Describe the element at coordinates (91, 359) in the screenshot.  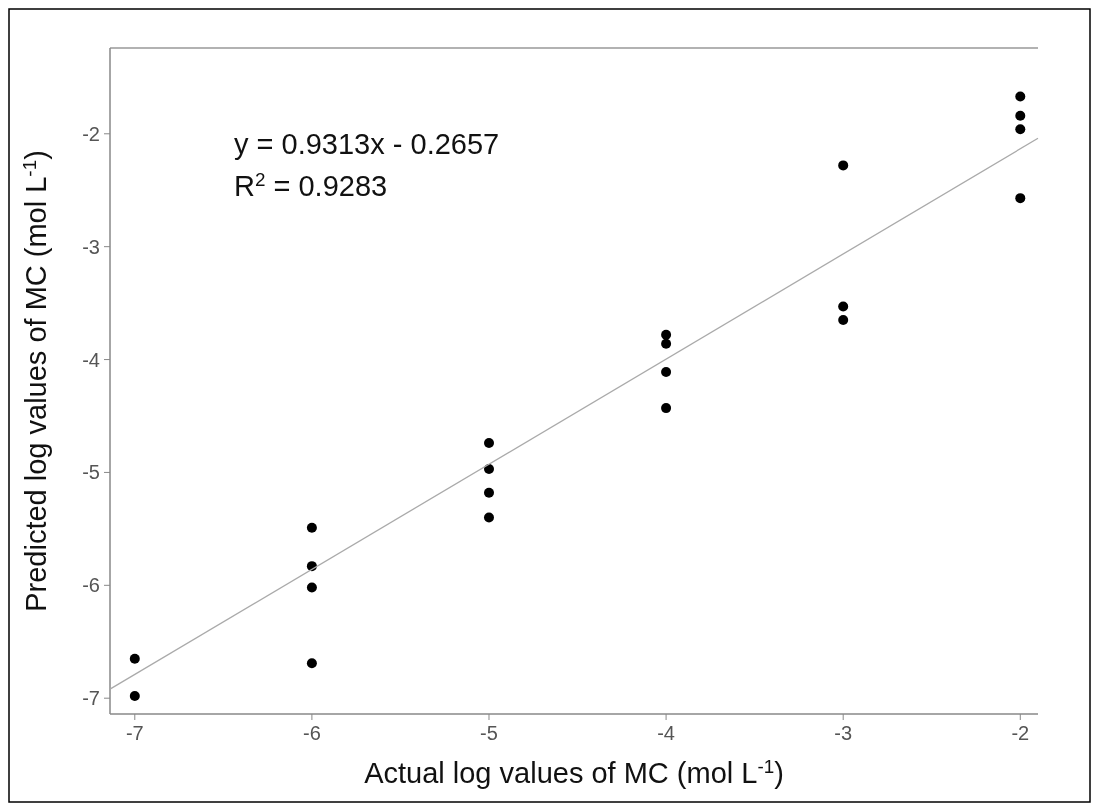
I see `y-tick-label: -4` at that location.